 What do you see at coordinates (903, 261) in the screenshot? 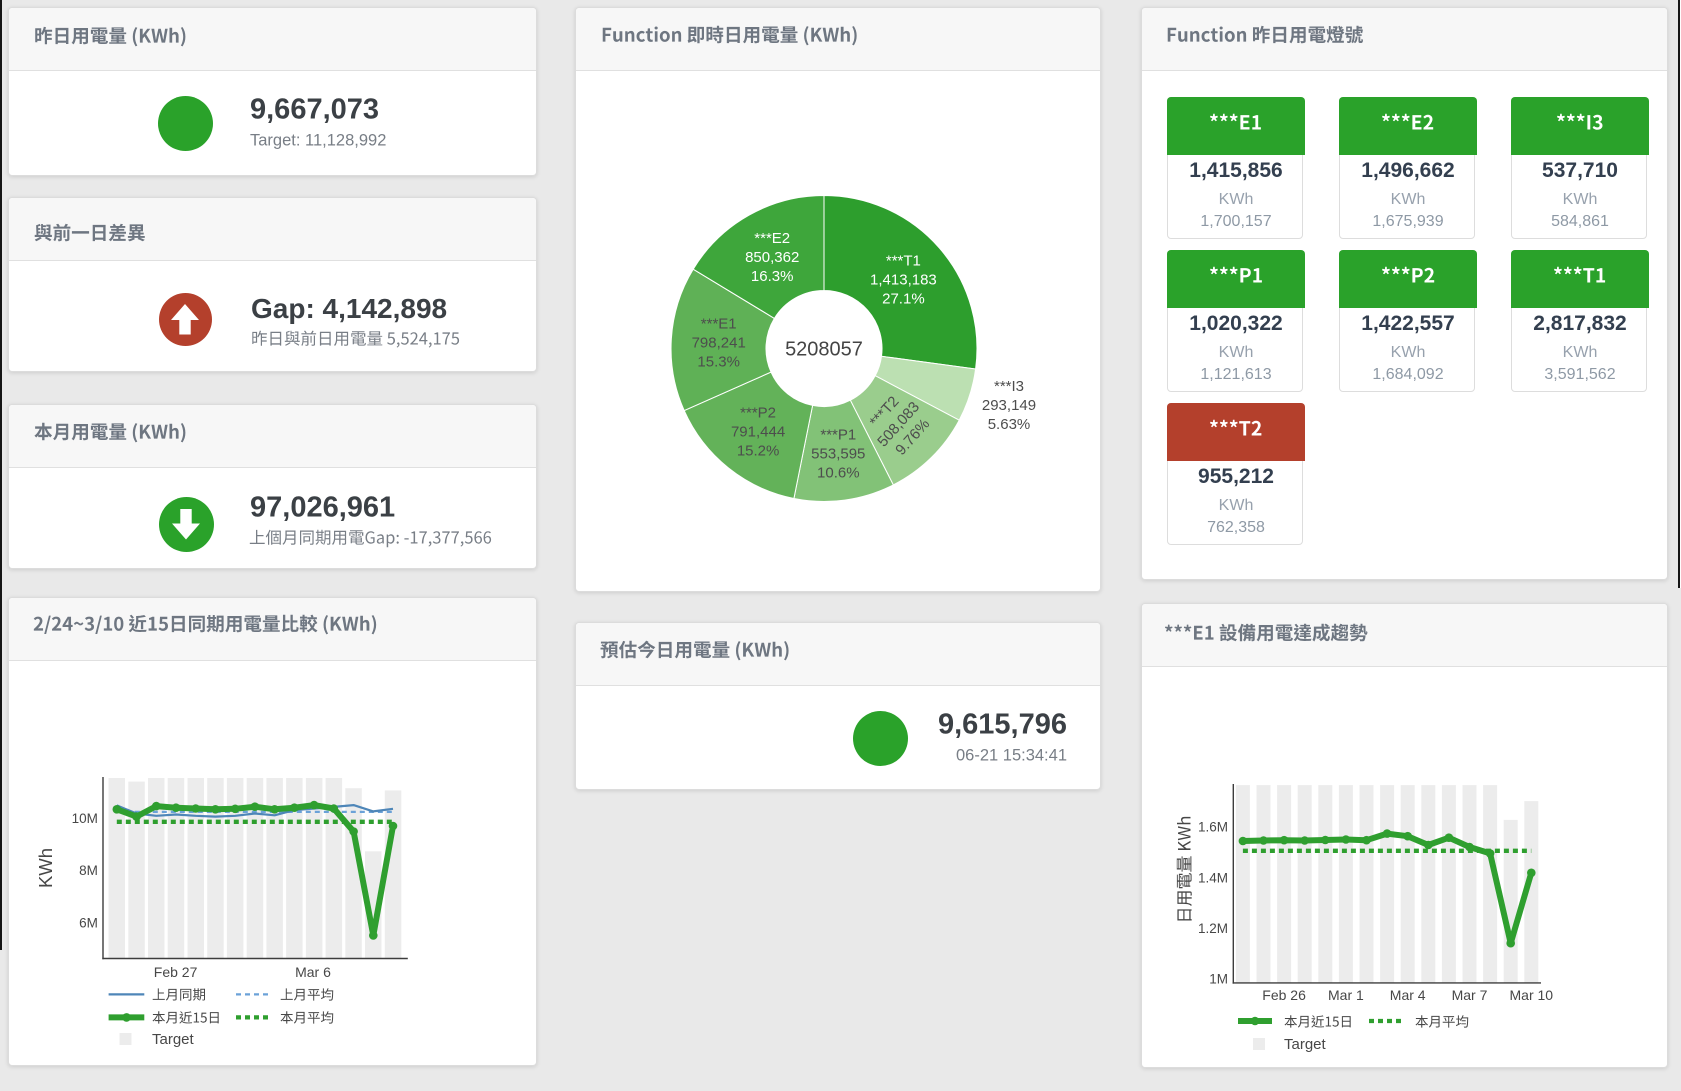
I see `svg-text: ***T1` at bounding box center [903, 261].